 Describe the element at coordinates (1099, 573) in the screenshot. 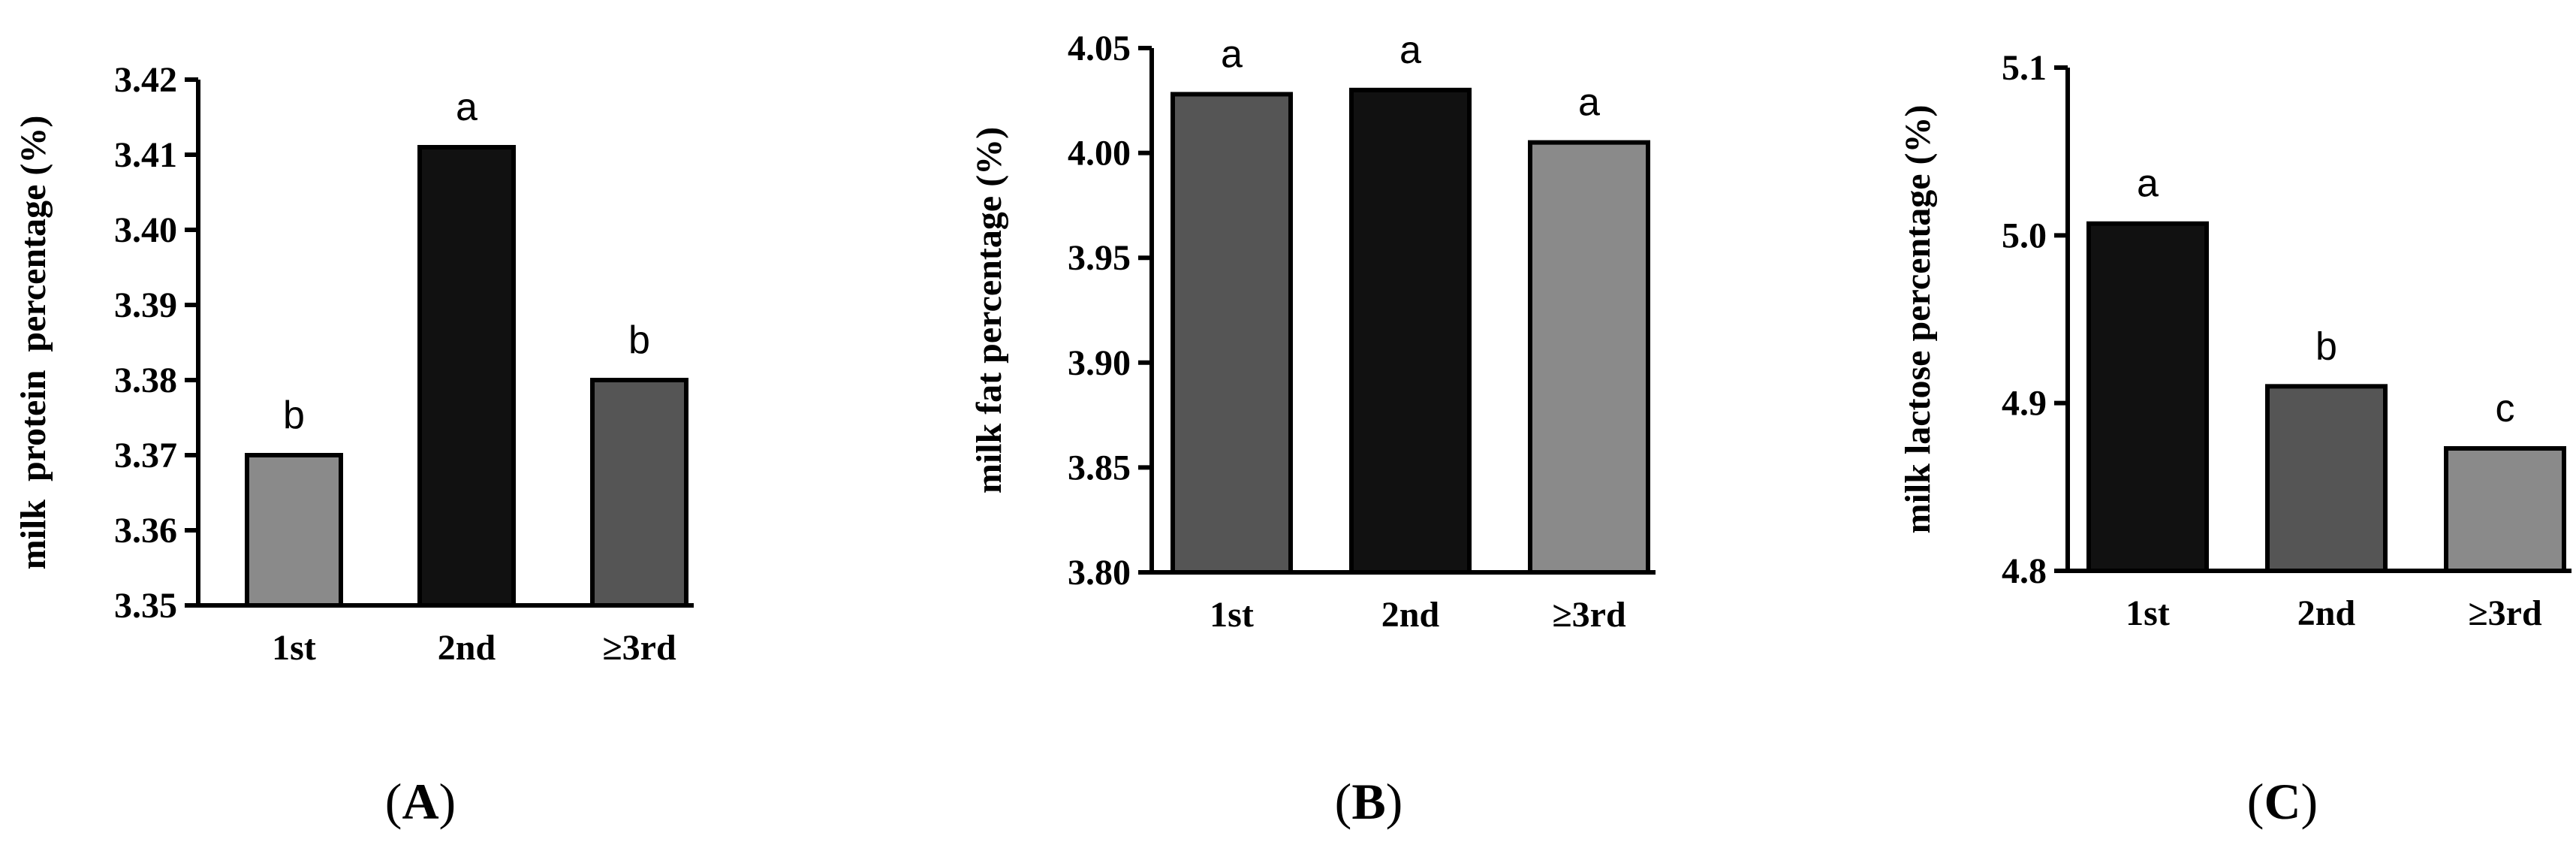

I see `y-tick-label: 3.80` at that location.